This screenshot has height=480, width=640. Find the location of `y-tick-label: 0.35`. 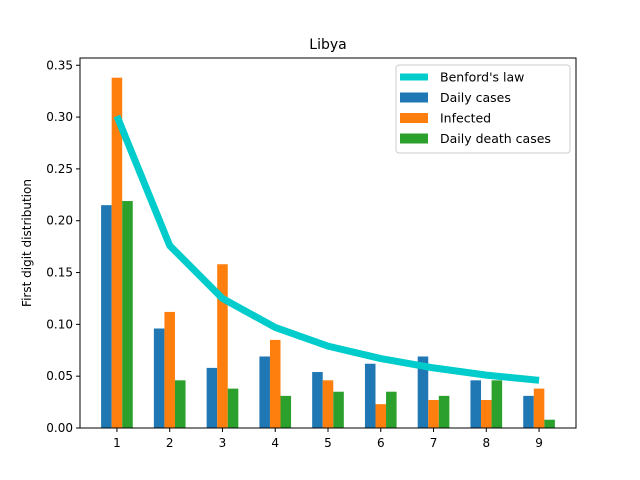

y-tick-label: 0.35 is located at coordinates (59, 65).